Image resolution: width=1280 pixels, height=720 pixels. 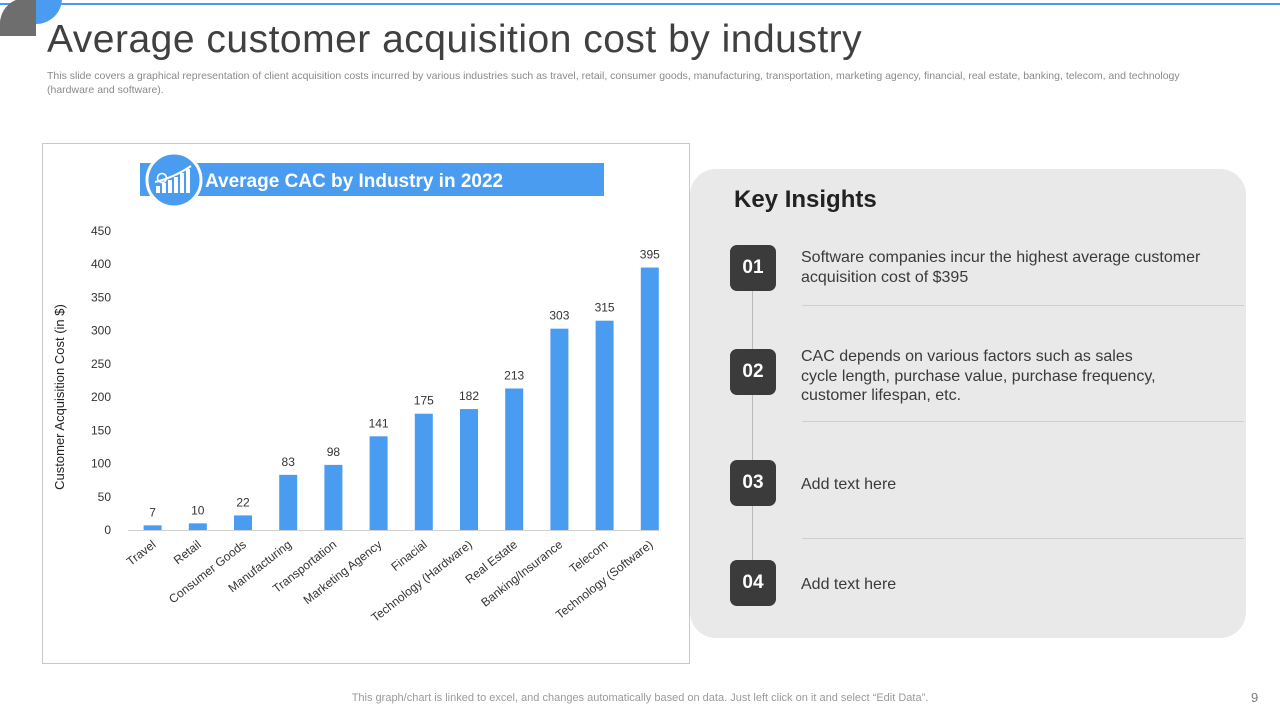 I want to click on data-label-3: 83, so click(x=289, y=462).